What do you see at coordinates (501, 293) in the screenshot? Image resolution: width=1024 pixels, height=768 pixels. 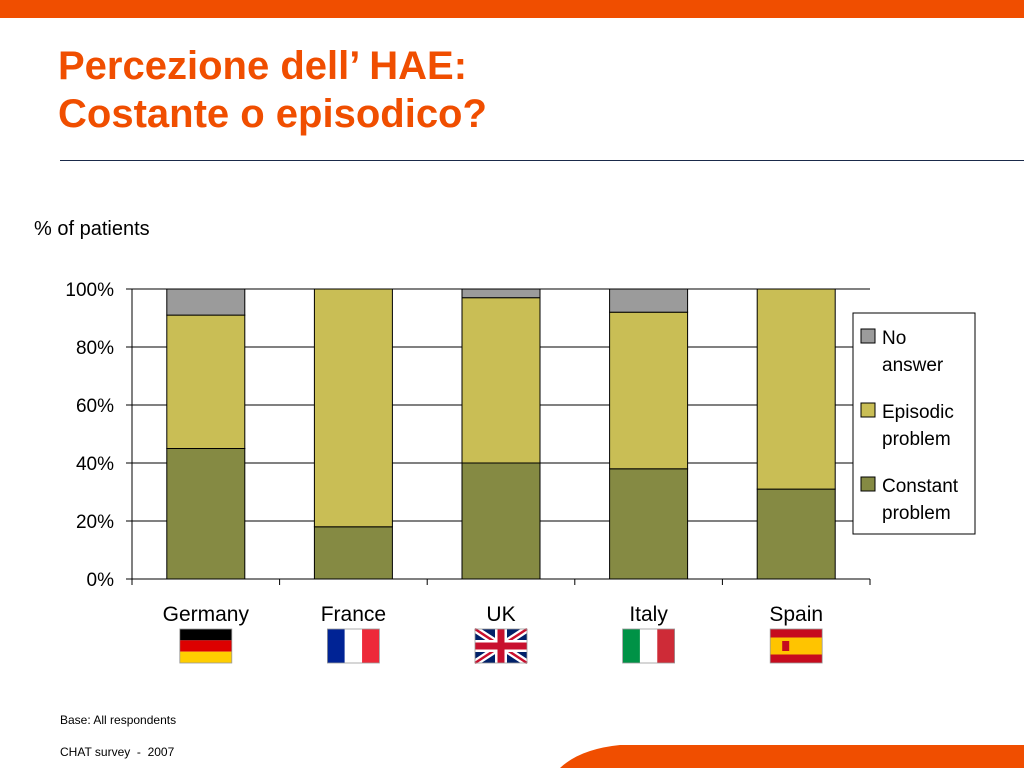 I see `bar-uk-no_answer` at bounding box center [501, 293].